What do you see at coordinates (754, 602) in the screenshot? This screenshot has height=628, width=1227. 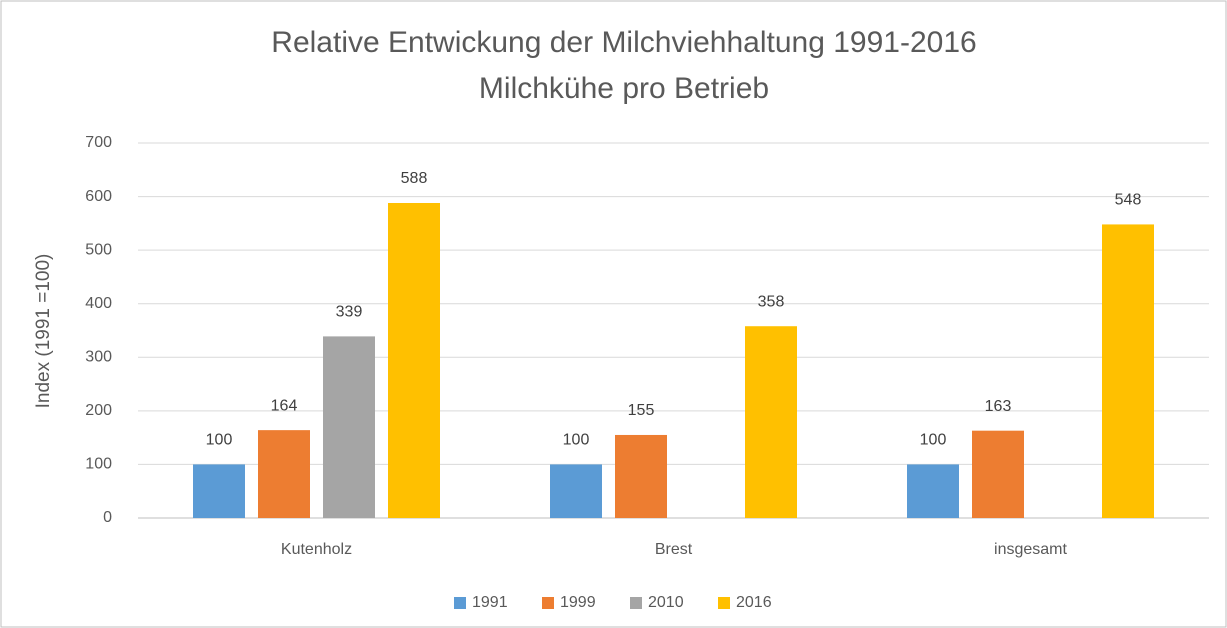 I see `legend-label: 2016` at bounding box center [754, 602].